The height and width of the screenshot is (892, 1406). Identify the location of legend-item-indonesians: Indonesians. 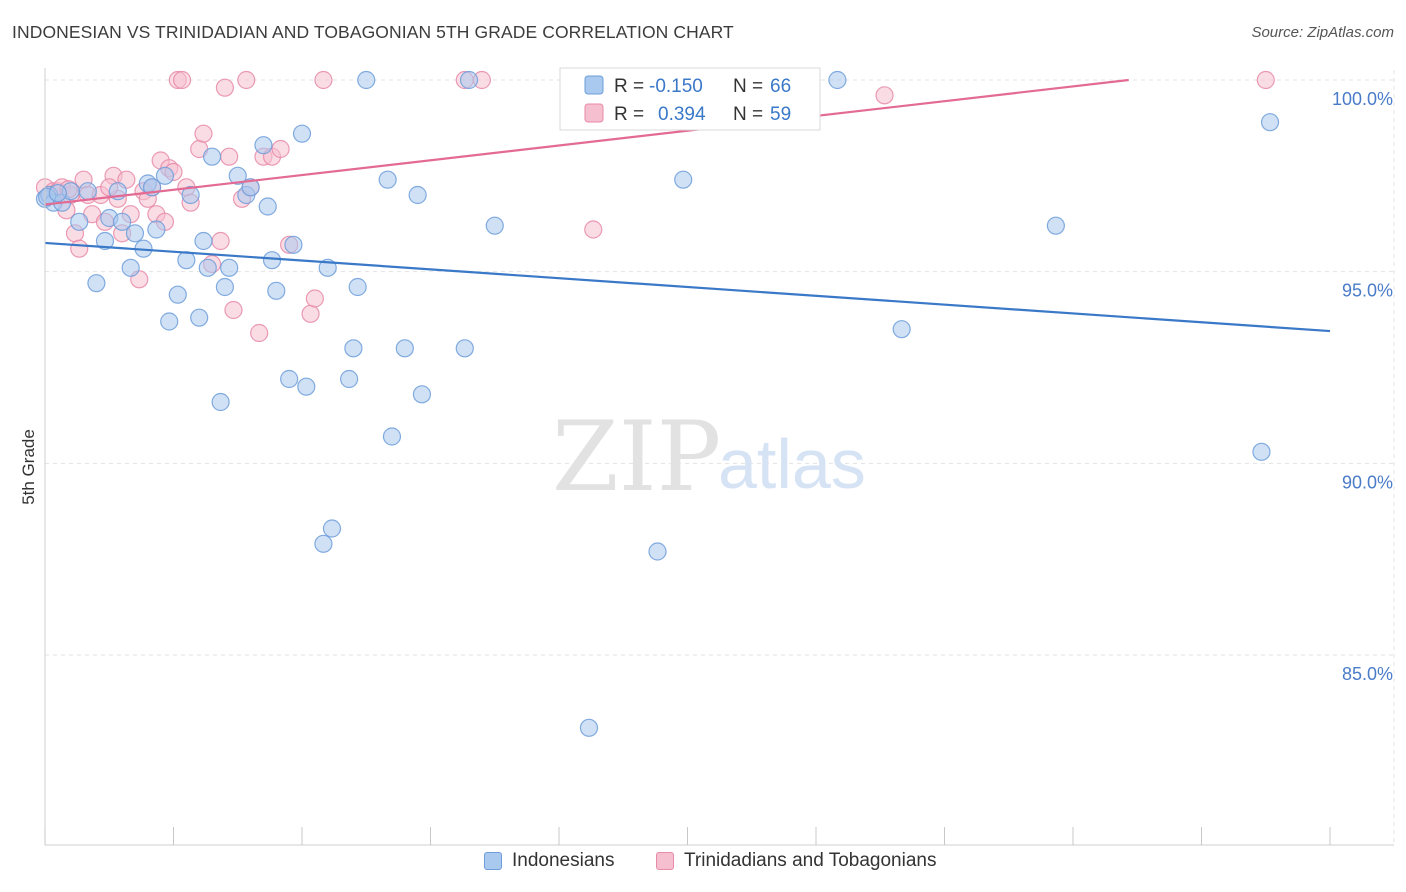
(549, 861).